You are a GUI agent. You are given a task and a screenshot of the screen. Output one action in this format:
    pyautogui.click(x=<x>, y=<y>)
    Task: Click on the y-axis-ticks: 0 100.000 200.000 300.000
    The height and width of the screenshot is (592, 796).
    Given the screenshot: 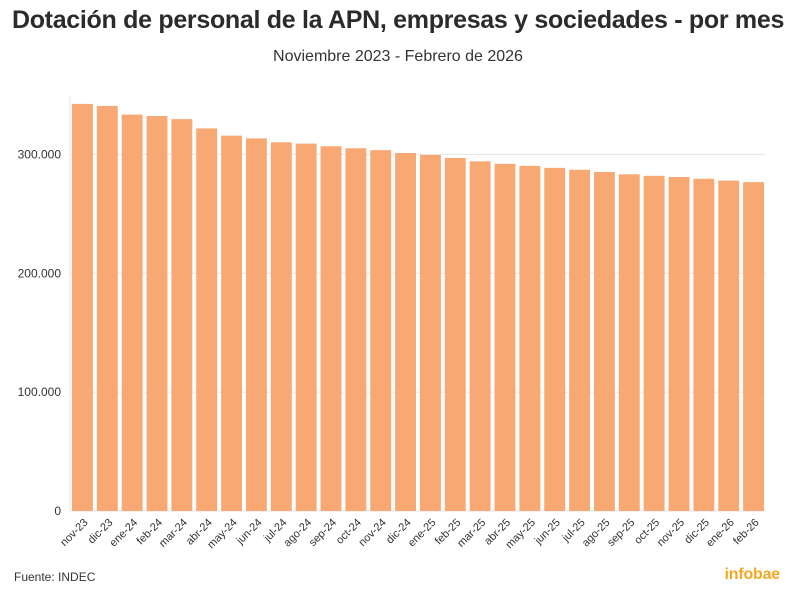 What is the action you would take?
    pyautogui.click(x=40, y=332)
    